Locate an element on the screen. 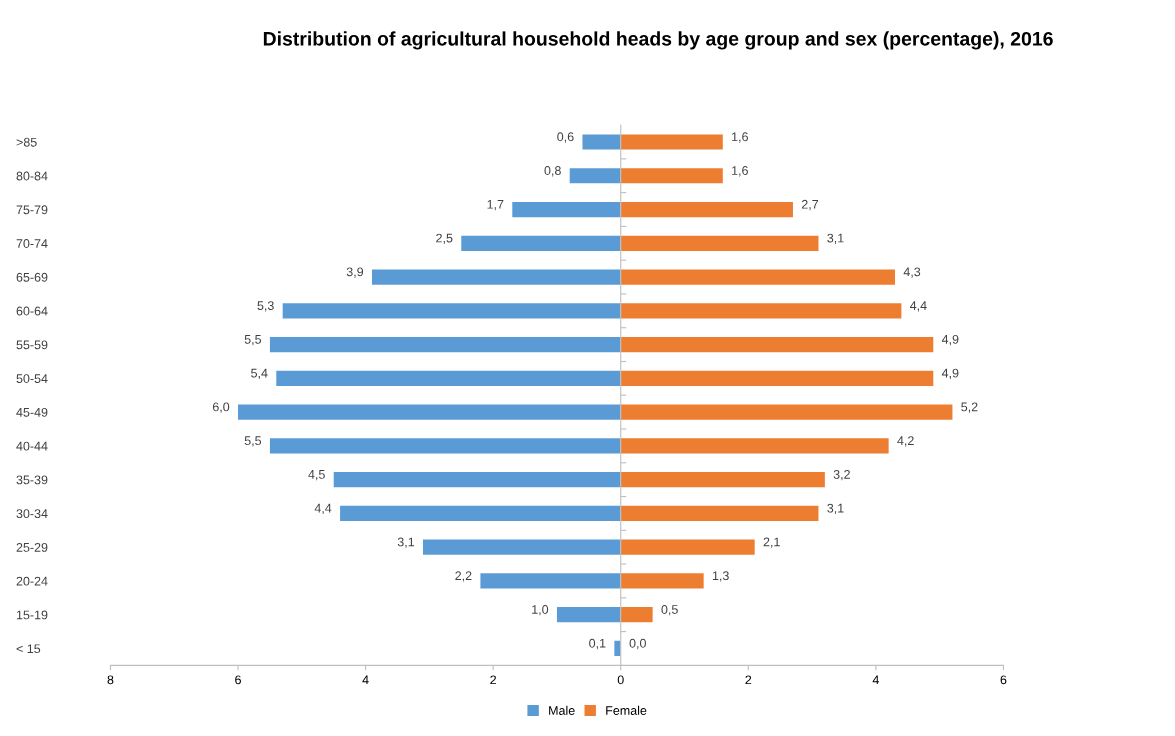  y-tick-label: 70-74 is located at coordinates (32, 243).